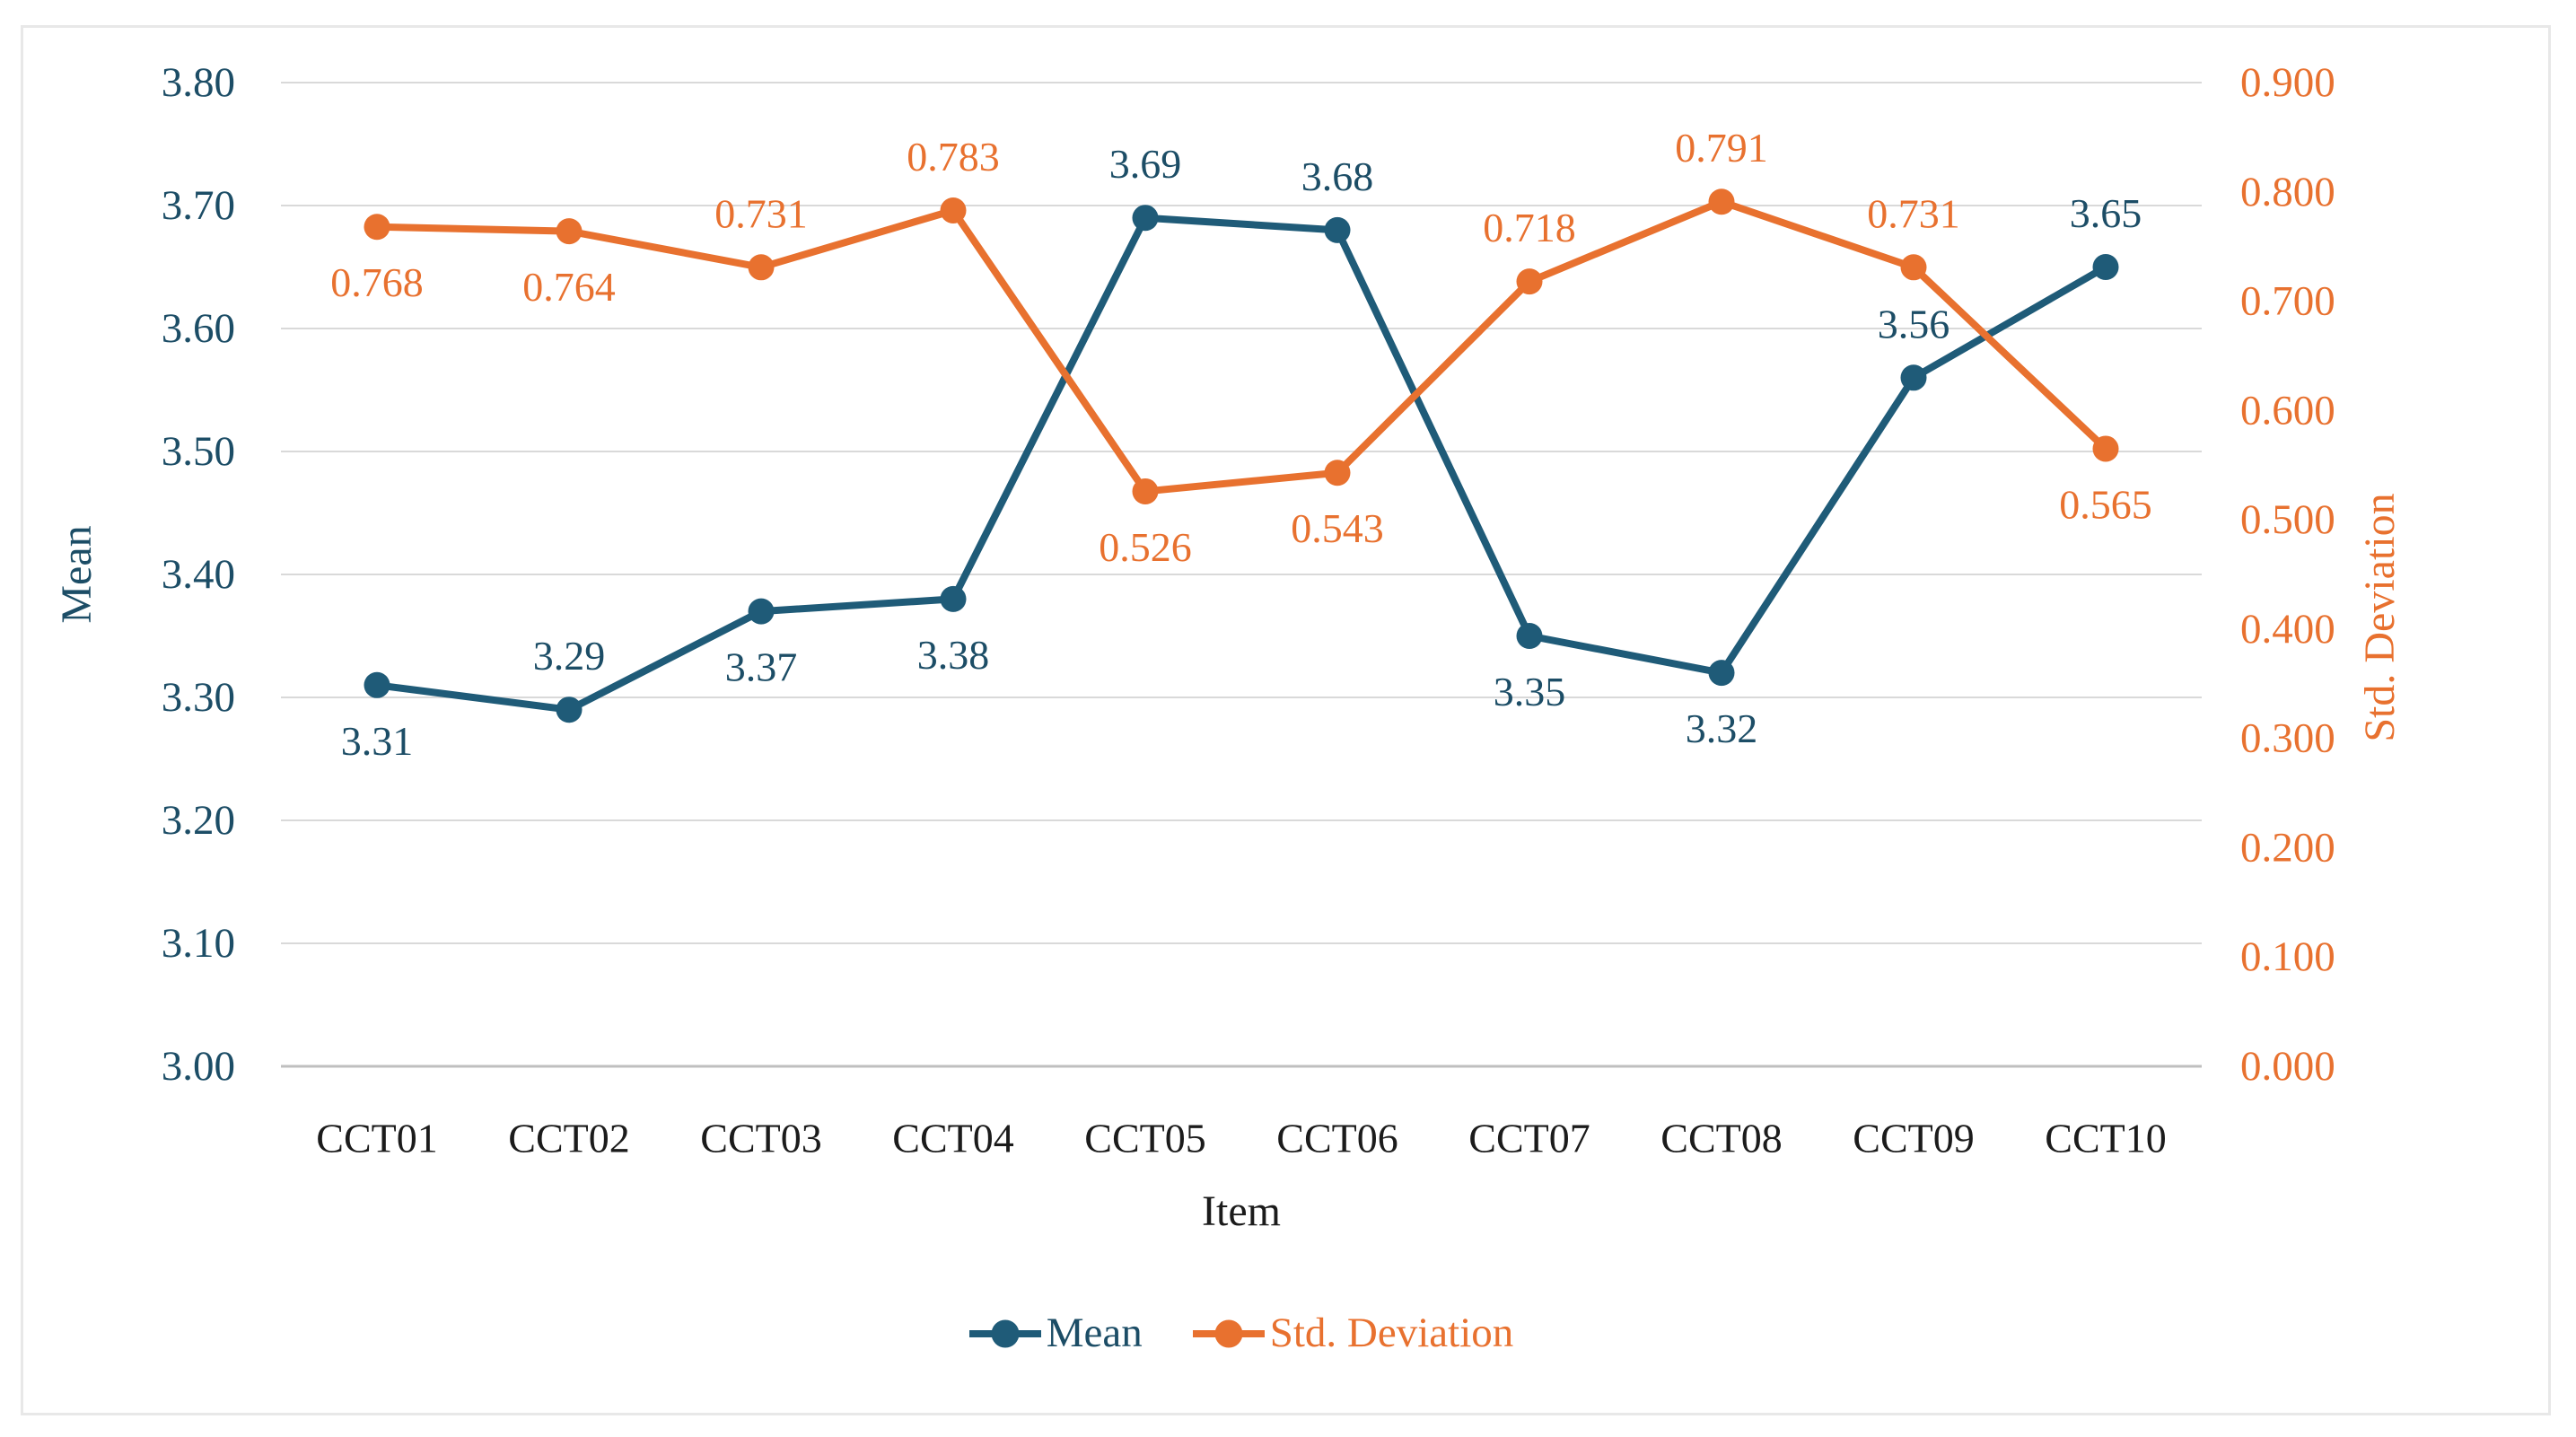 The image size is (2576, 1437). What do you see at coordinates (2105, 267) in the screenshot?
I see `point-mean-CCT10` at bounding box center [2105, 267].